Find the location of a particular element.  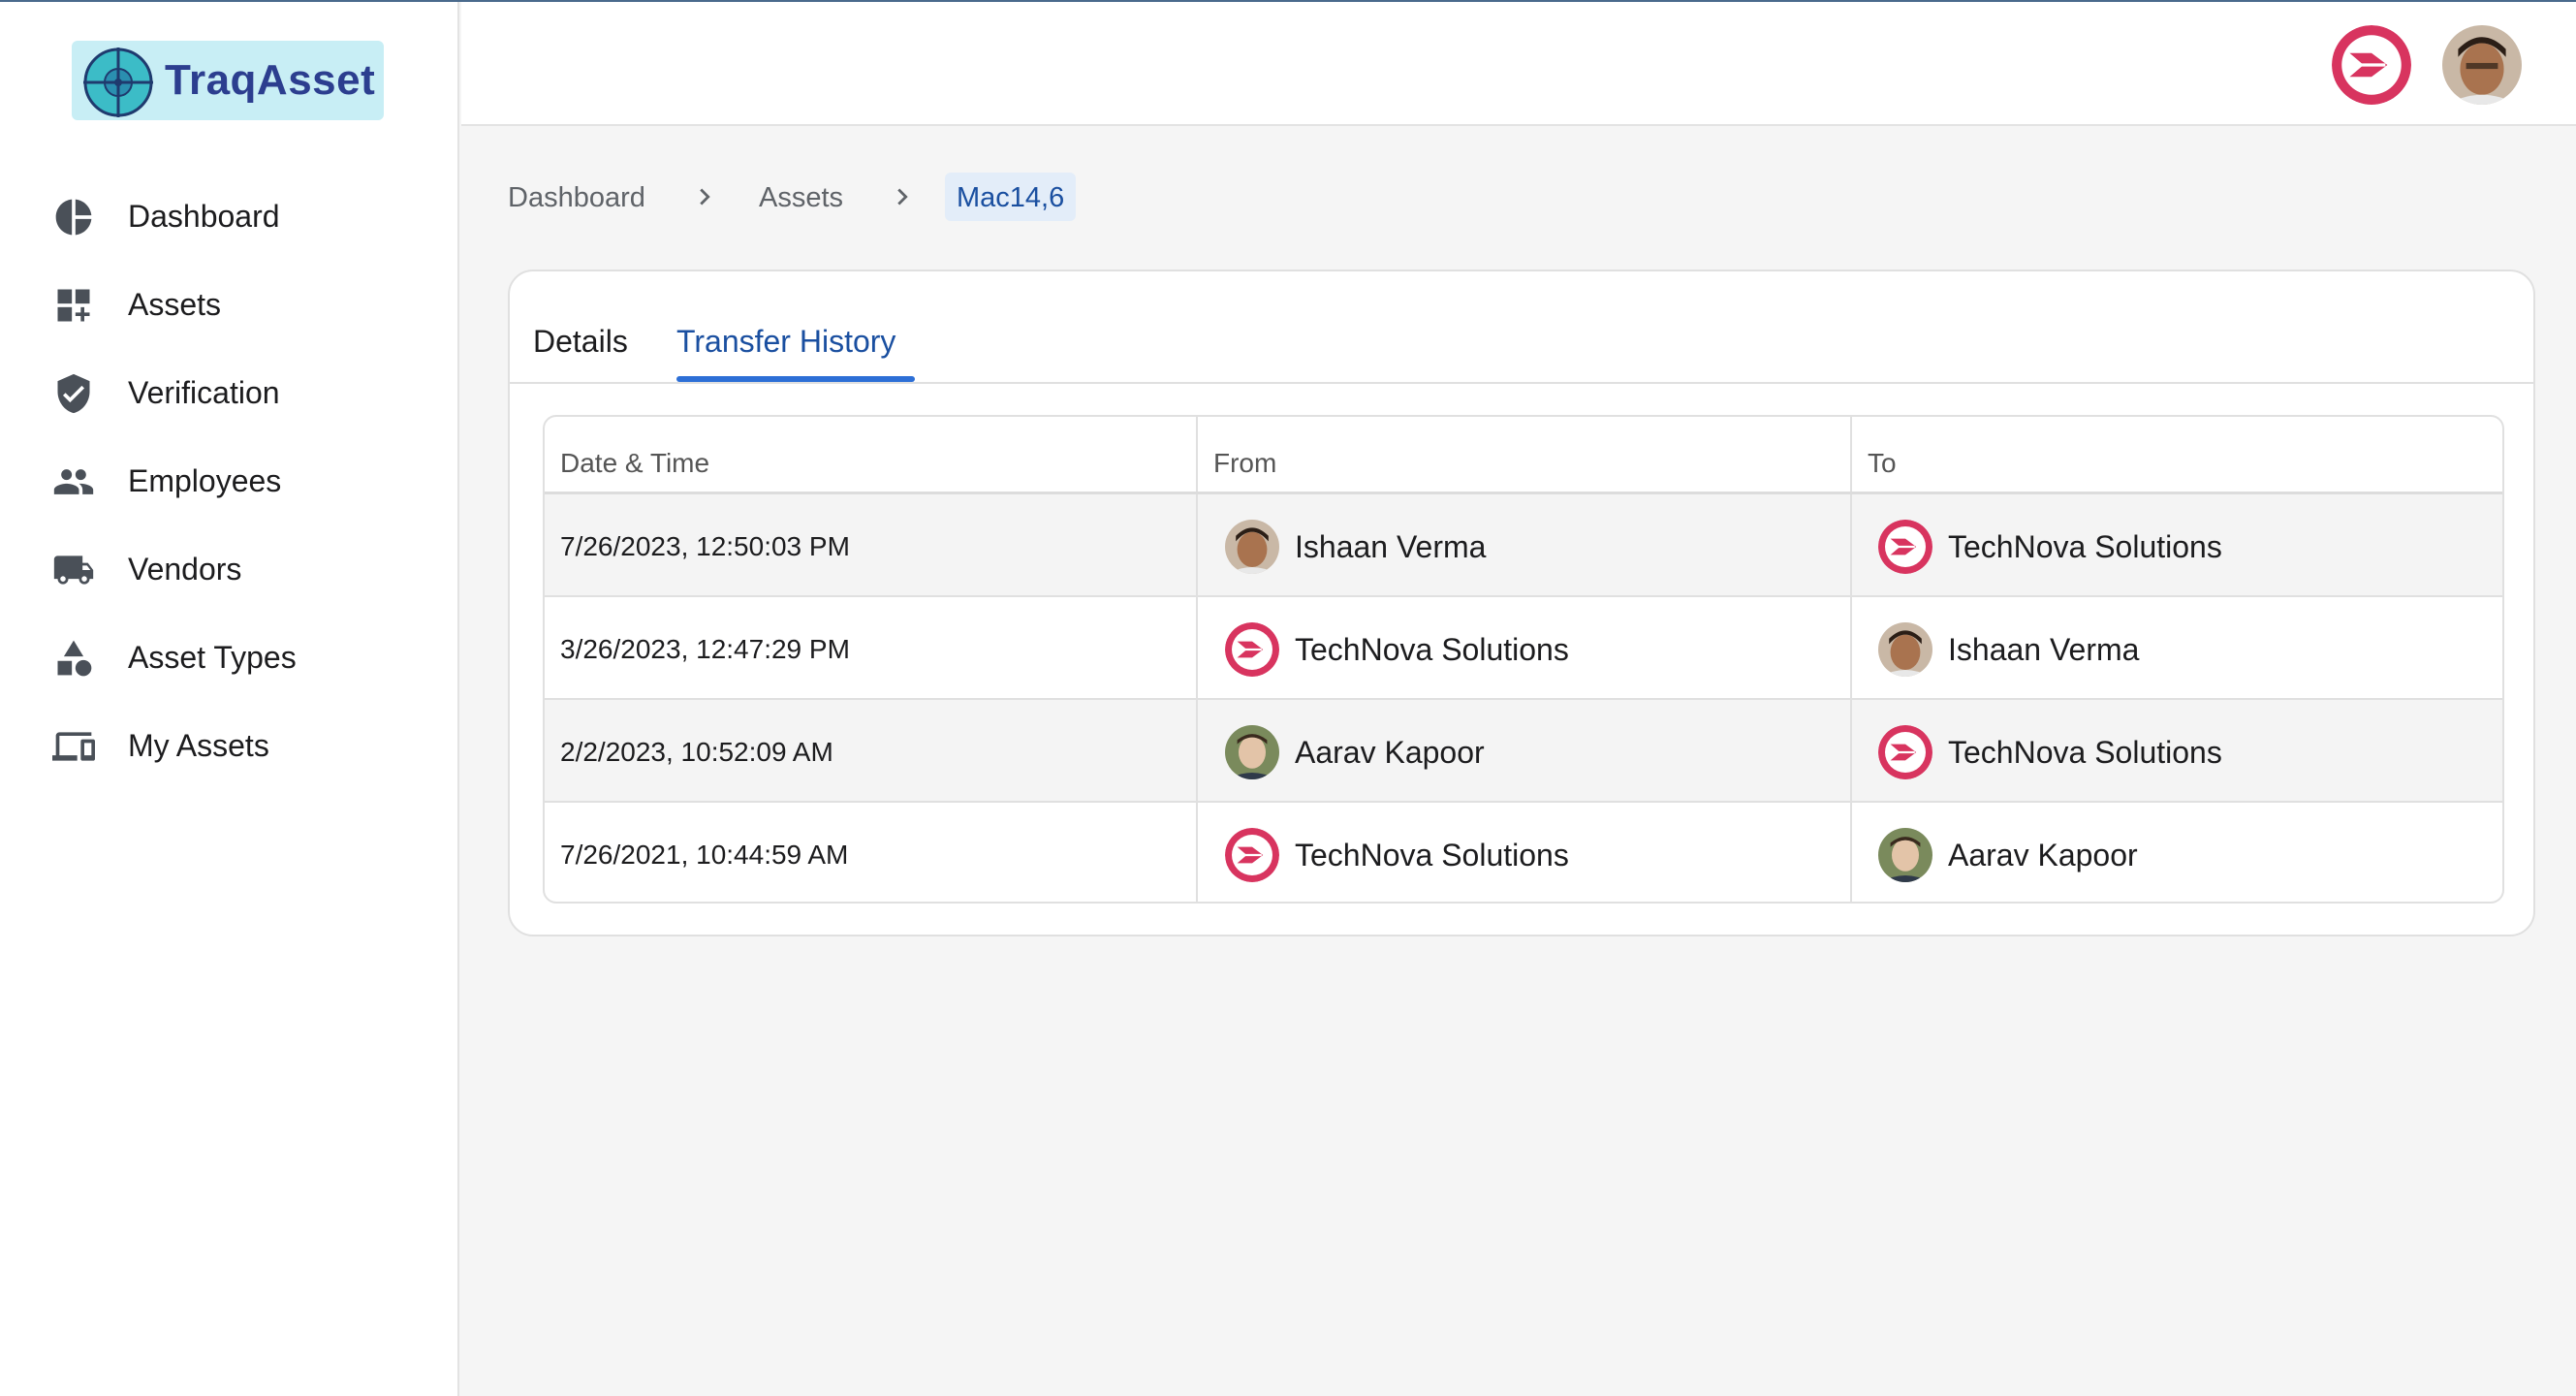

tab-details: Details is located at coordinates (580, 341).